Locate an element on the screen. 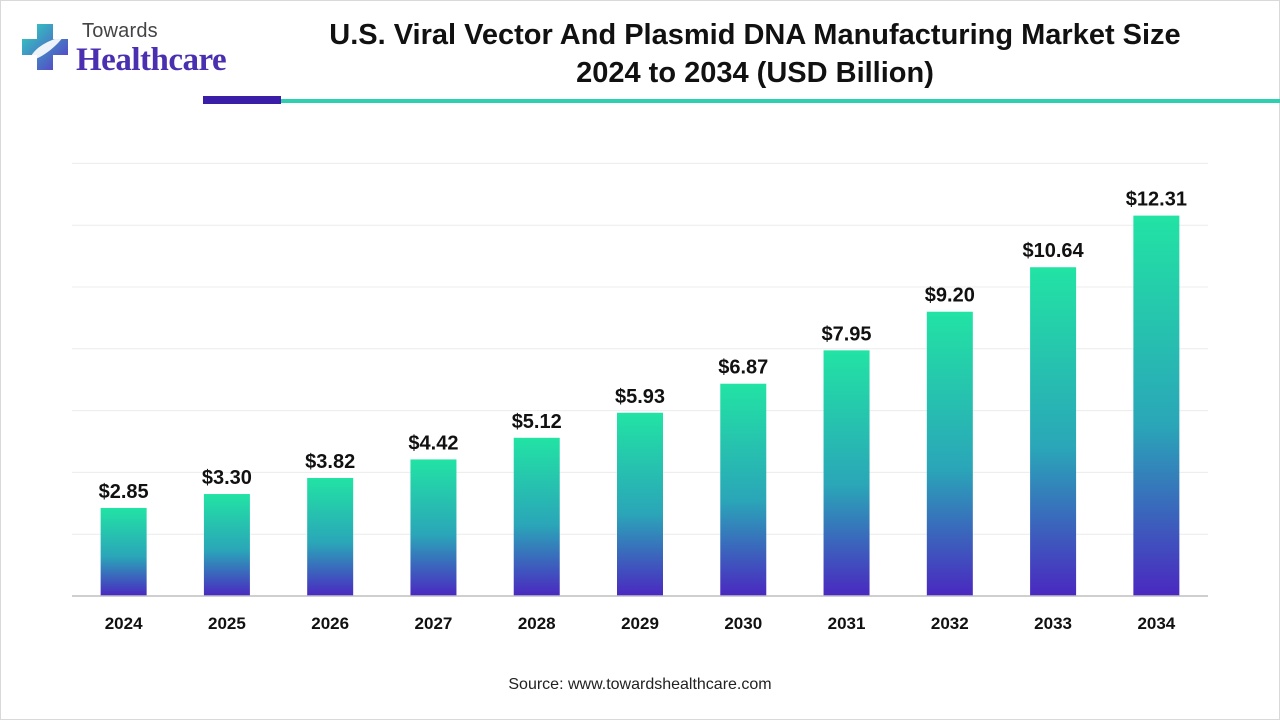 The width and height of the screenshot is (1280, 720). value-label-2032: $9.20 is located at coordinates (950, 296).